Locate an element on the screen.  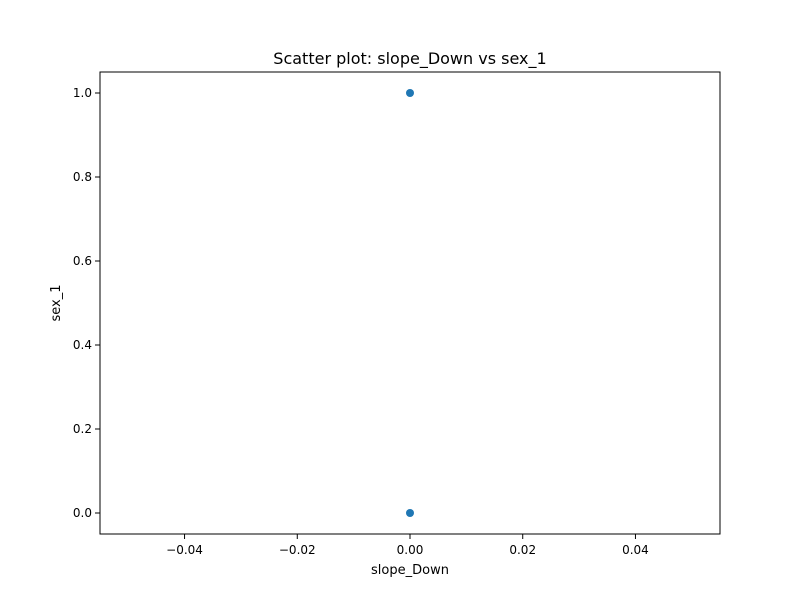
y-tick-label: 0.6 is located at coordinates (82, 261).